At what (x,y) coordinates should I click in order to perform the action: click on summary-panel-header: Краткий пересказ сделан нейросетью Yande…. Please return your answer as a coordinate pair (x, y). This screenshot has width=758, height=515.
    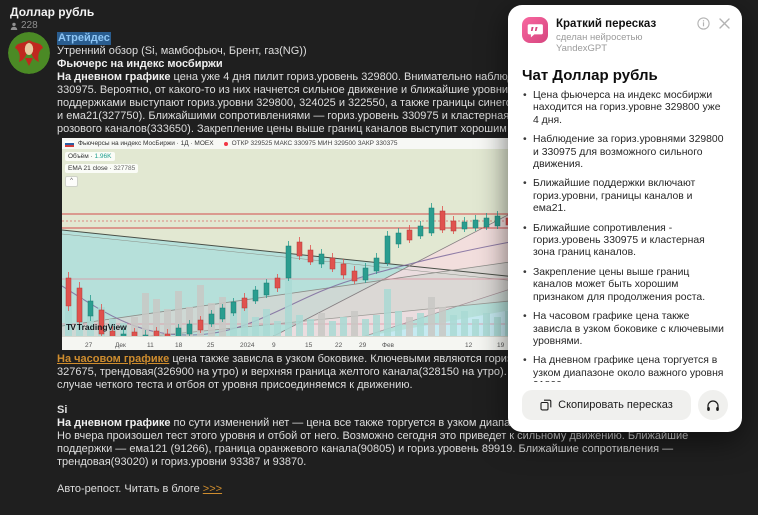
    Looking at the image, I should click on (626, 35).